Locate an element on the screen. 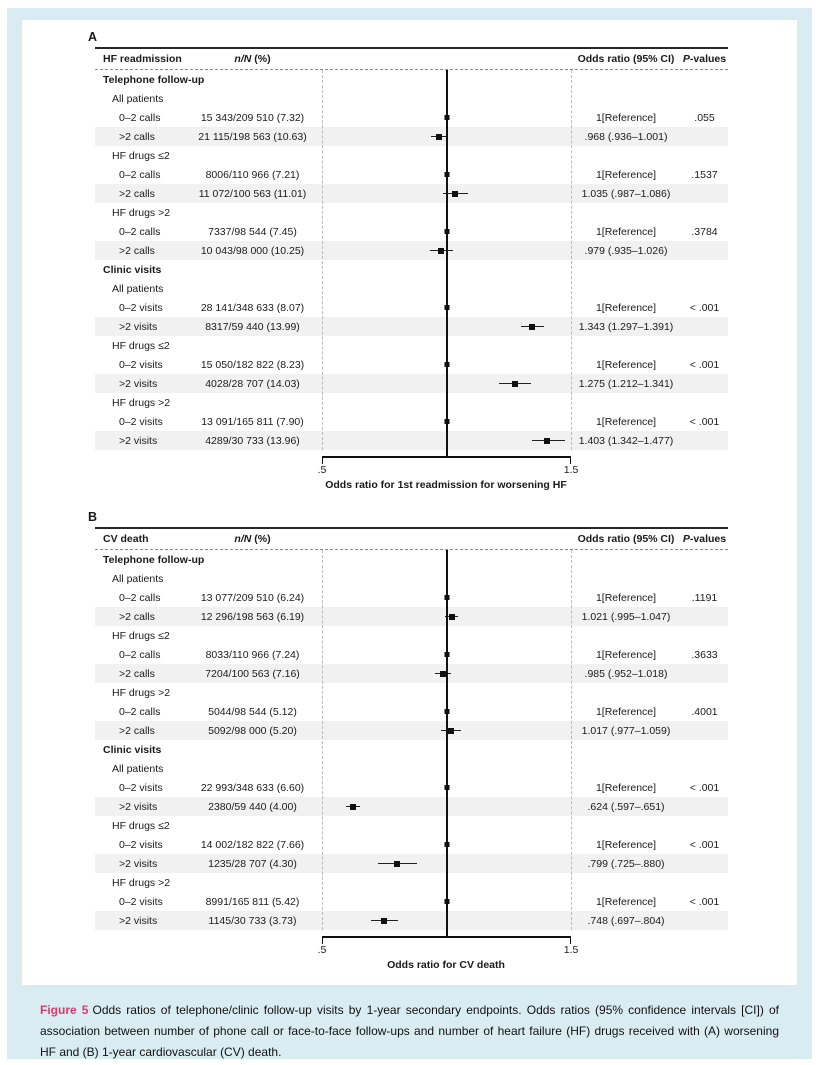 Image resolution: width=819 pixels, height=1065 pixels. row-label: Clinic visits is located at coordinates (132, 749).